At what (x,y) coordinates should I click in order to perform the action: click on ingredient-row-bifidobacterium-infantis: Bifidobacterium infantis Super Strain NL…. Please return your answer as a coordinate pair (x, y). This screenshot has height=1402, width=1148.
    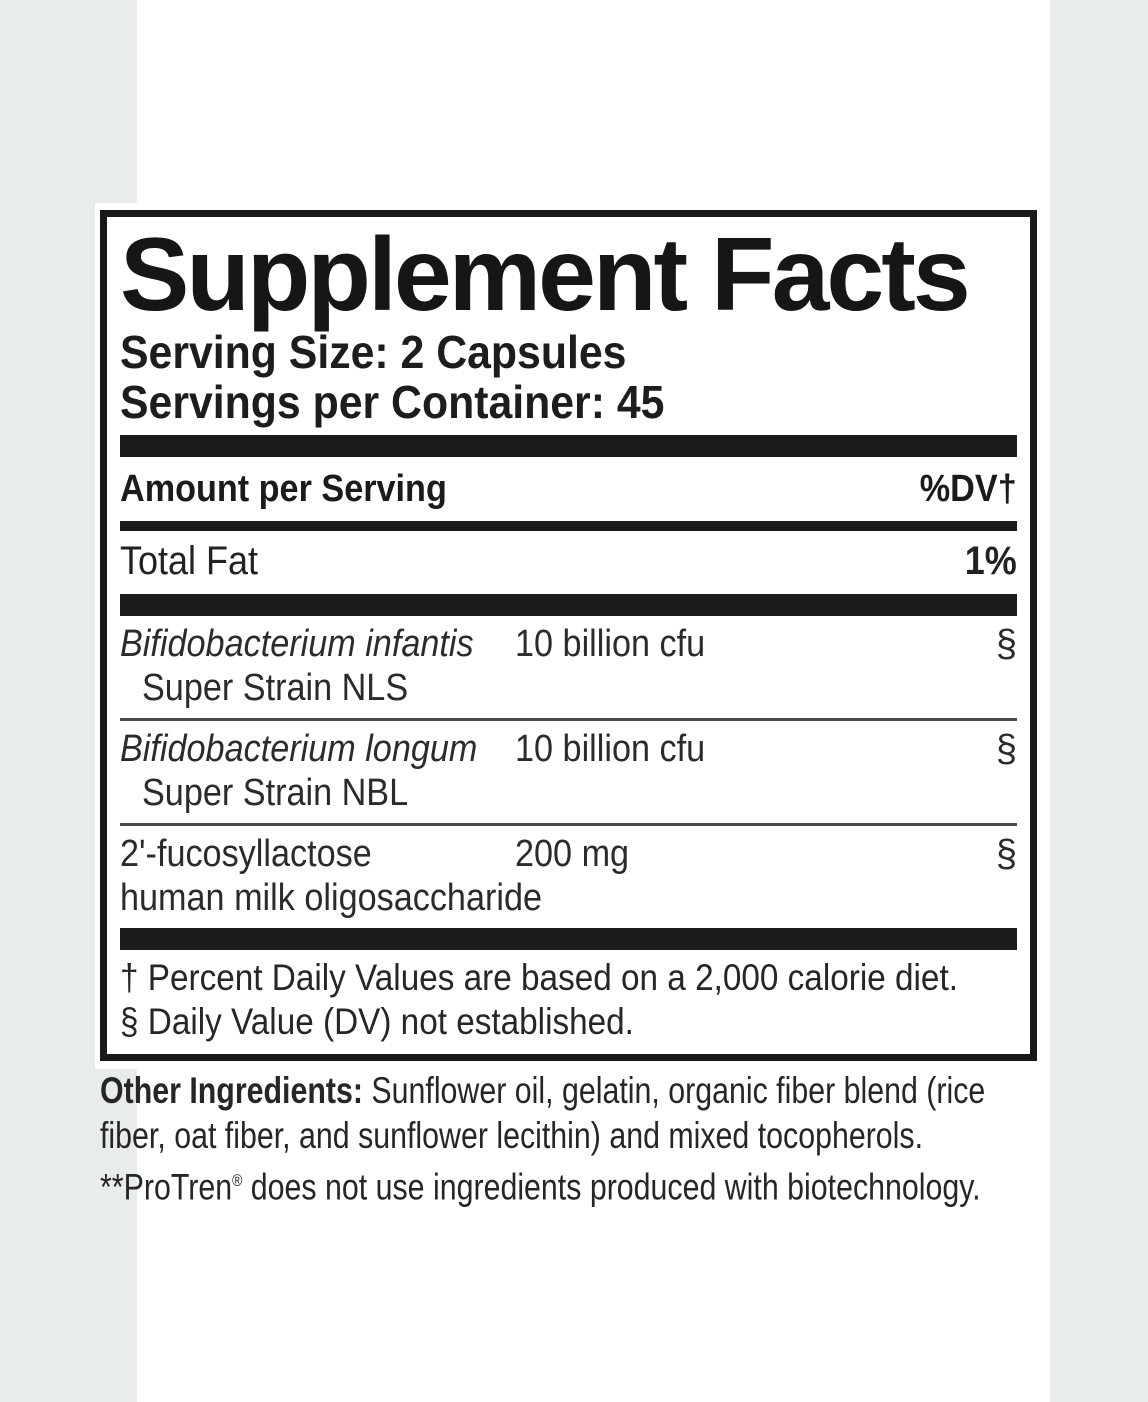
    Looking at the image, I should click on (568, 667).